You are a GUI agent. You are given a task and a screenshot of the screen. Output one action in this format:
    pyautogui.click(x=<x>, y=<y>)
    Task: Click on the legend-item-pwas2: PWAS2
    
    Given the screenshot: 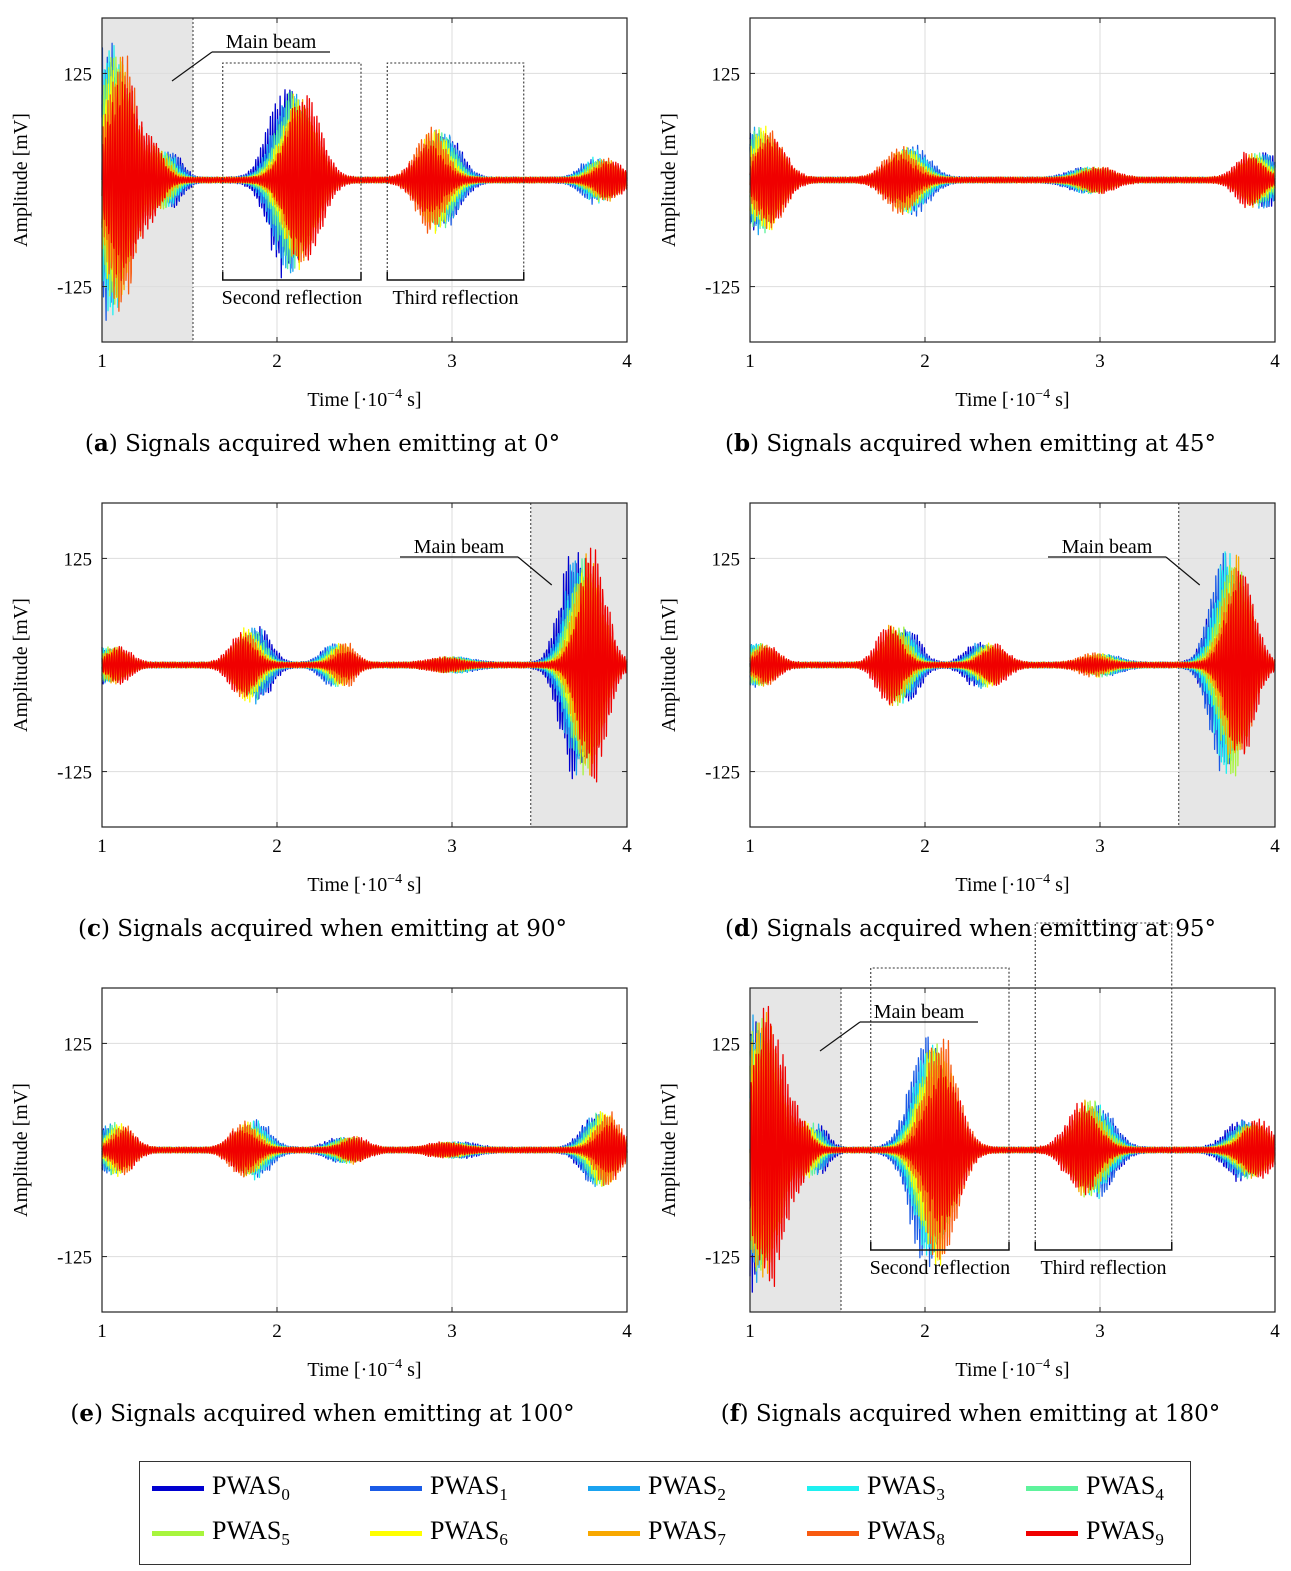 What is the action you would take?
    pyautogui.click(x=657, y=1487)
    